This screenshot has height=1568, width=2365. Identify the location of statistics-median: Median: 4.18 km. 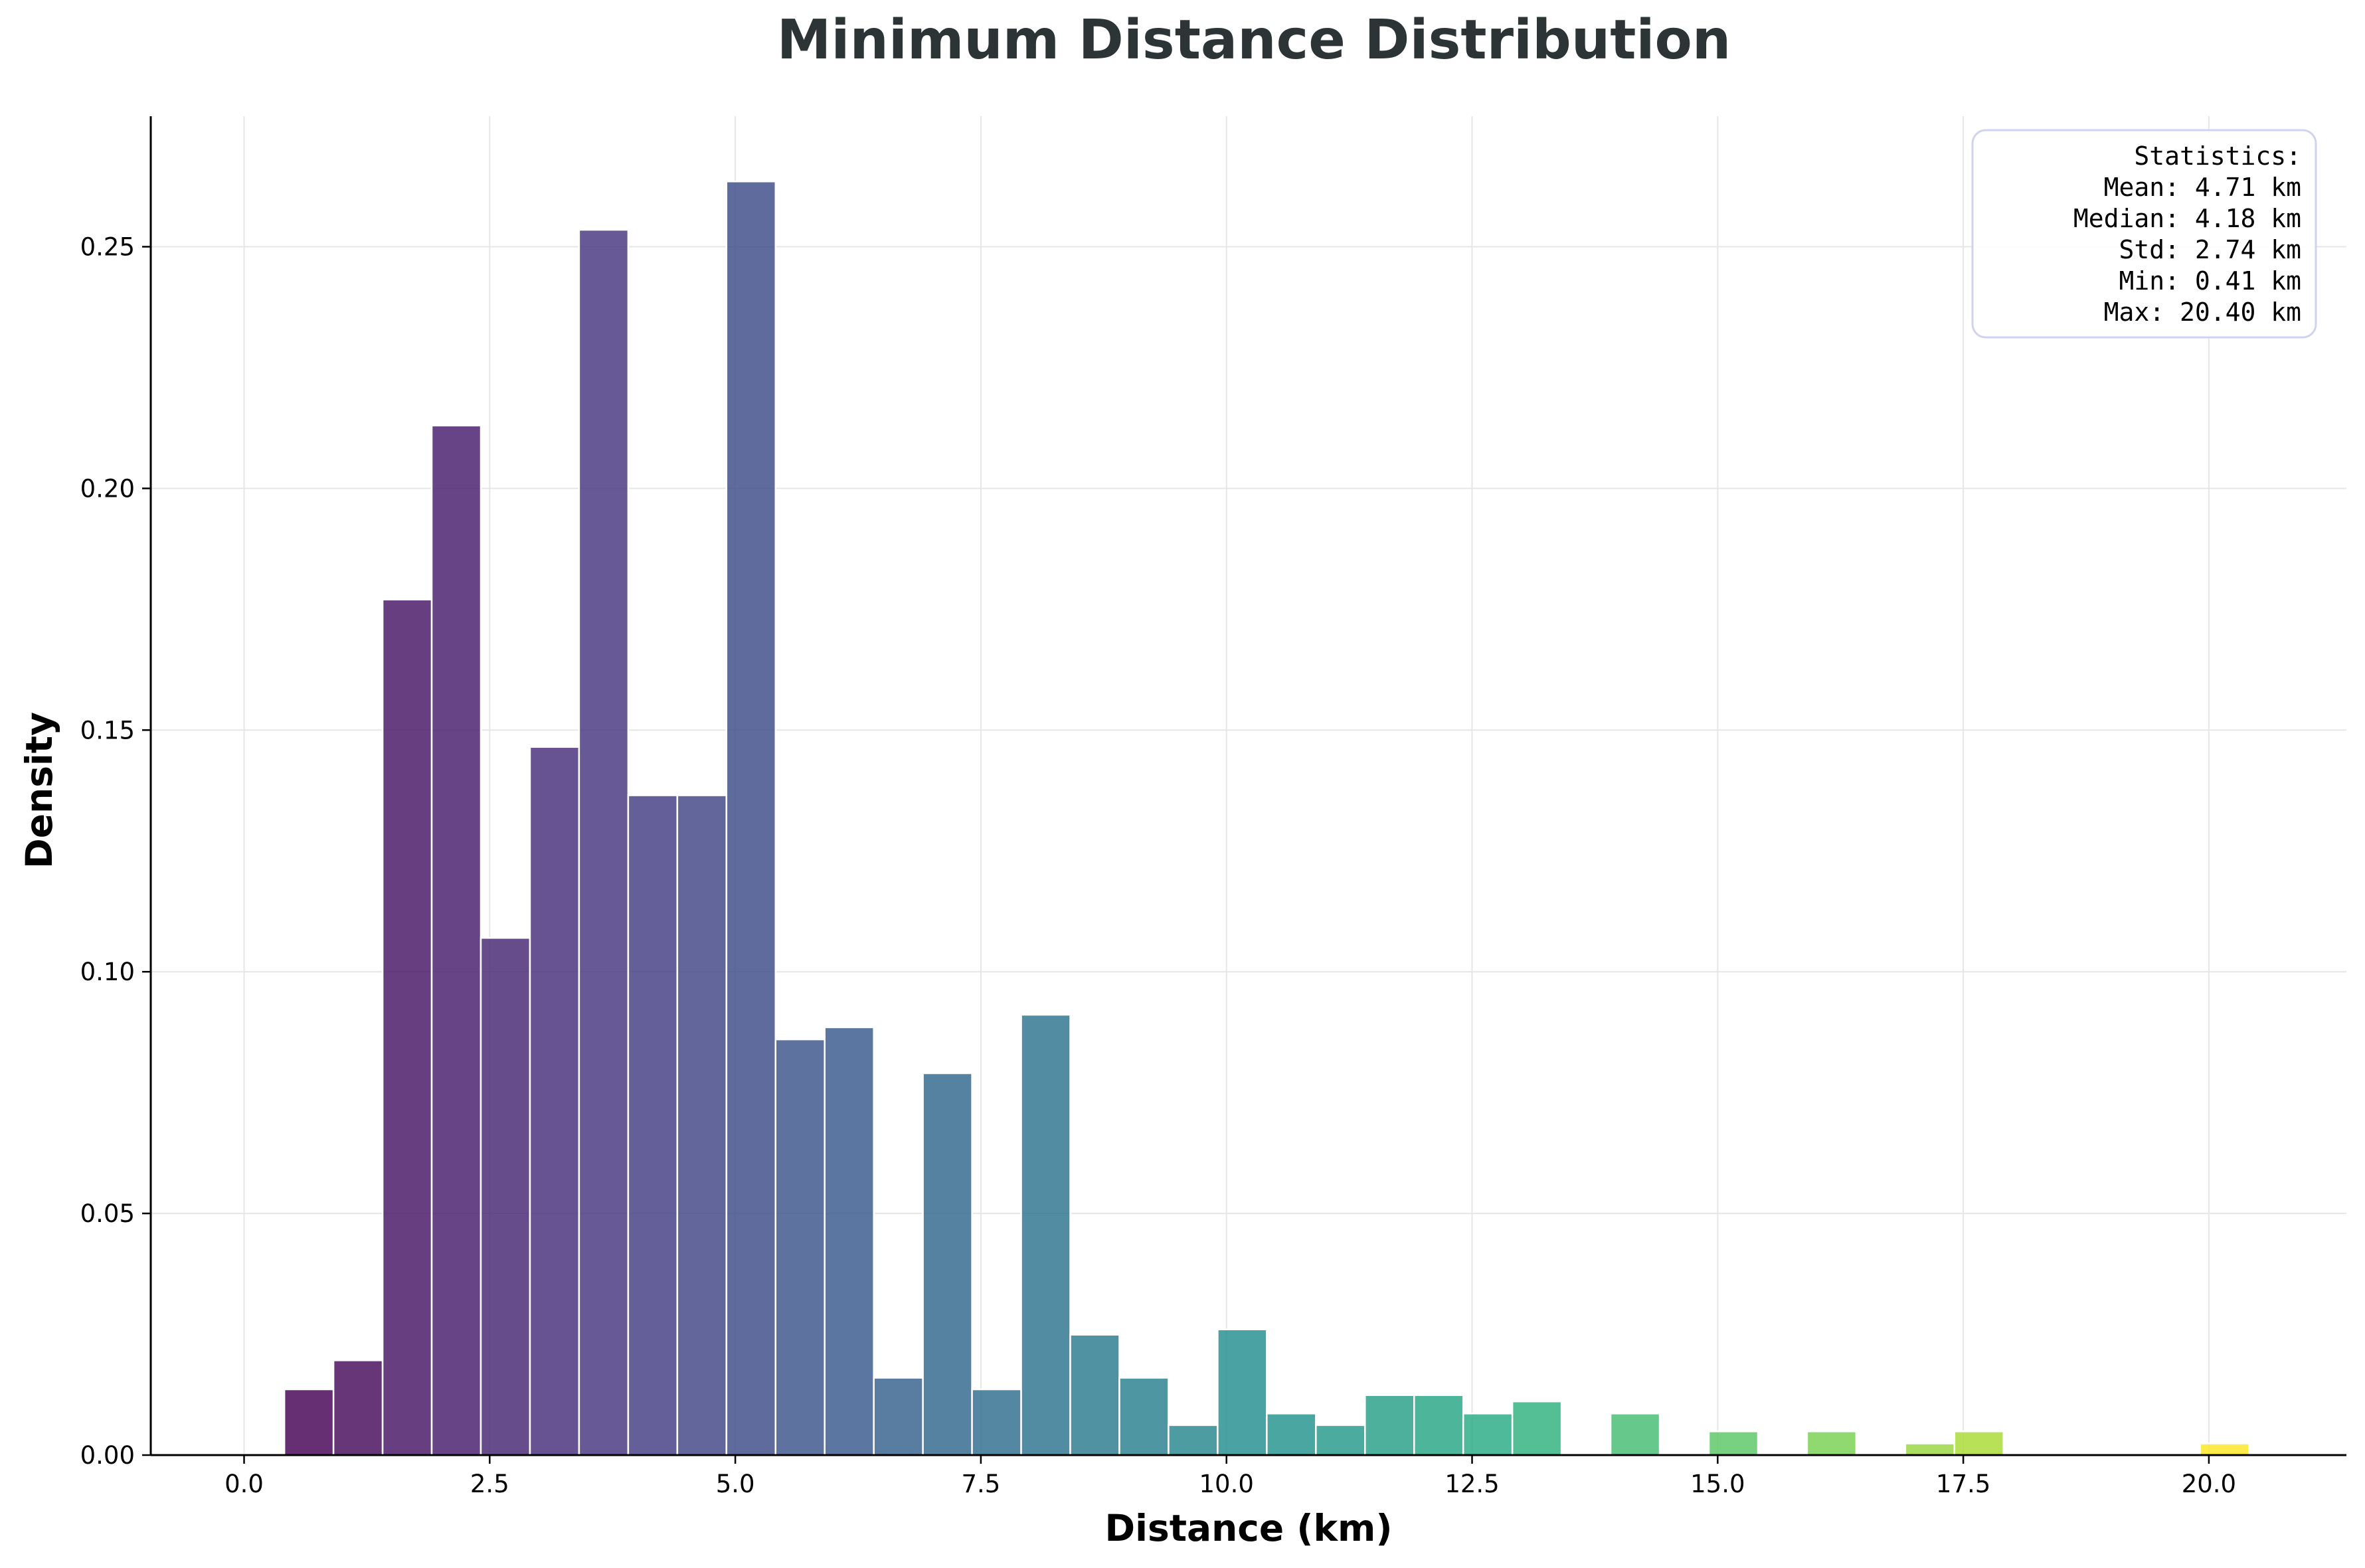
(2187, 218).